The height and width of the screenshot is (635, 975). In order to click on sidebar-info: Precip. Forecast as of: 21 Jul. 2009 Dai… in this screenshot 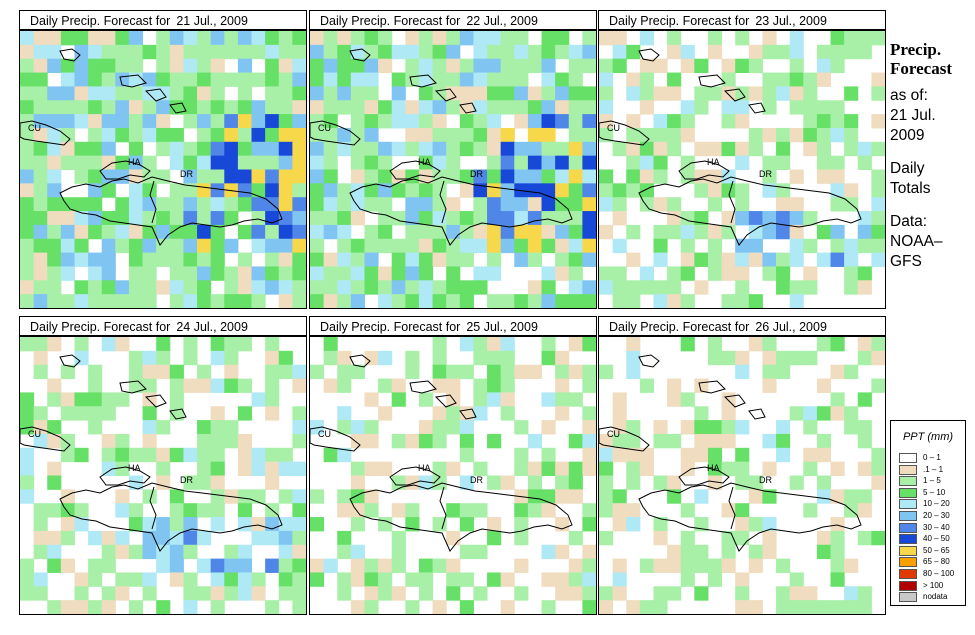, I will do `click(930, 156)`.